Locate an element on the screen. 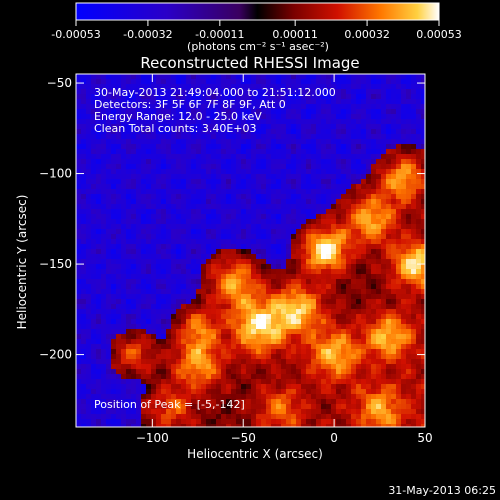  x-tick-label: −50 is located at coordinates (243, 438).